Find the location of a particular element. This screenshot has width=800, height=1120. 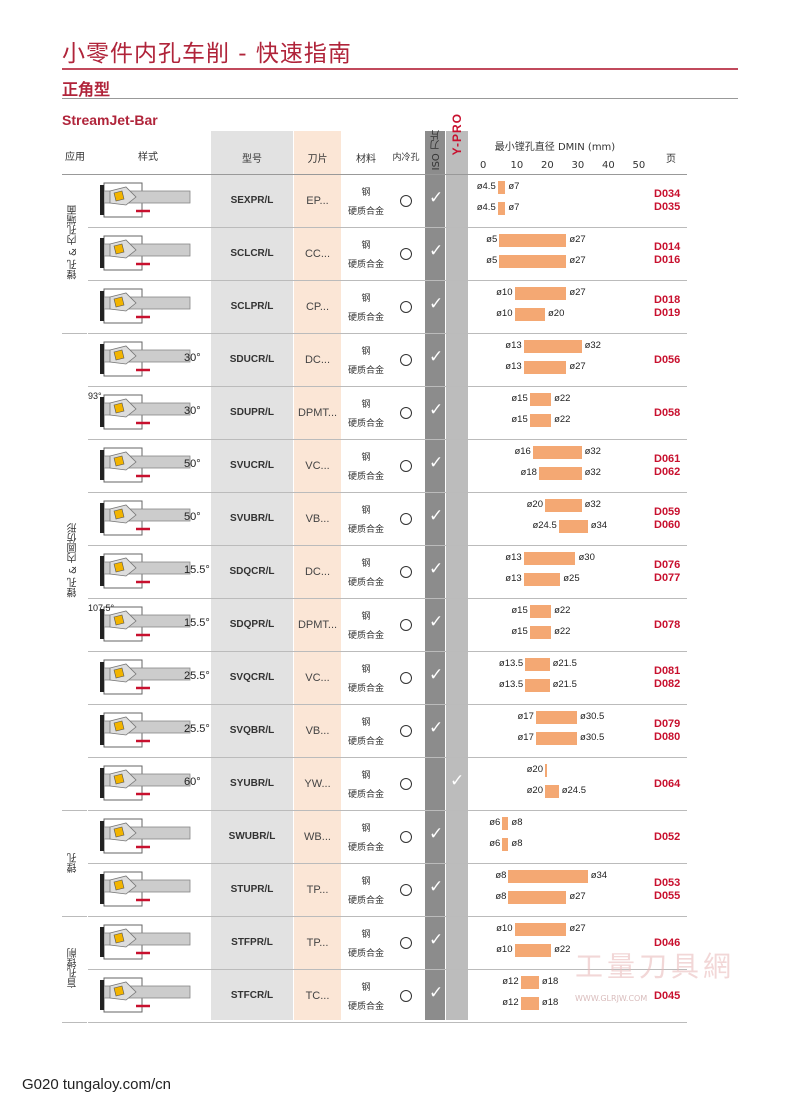

subtitle-divider is located at coordinates (400, 98).